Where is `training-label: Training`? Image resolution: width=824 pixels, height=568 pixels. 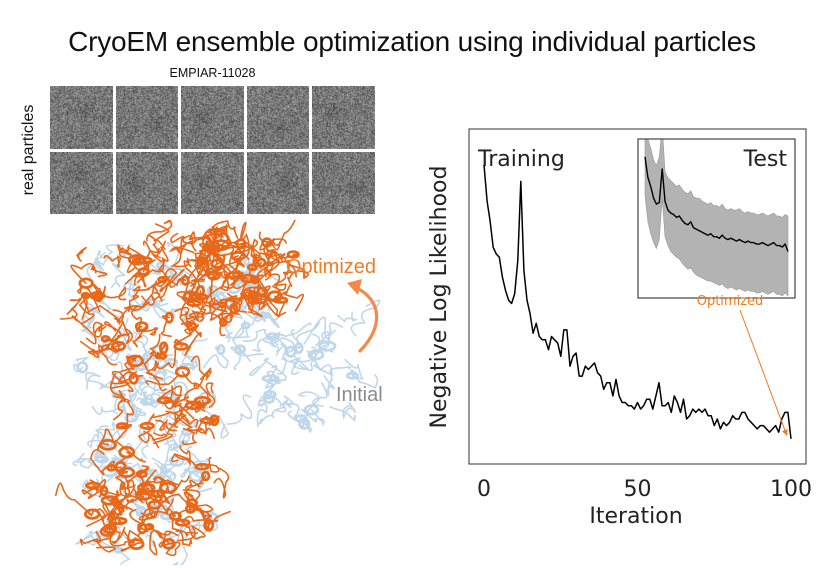
training-label: Training is located at coordinates (521, 159).